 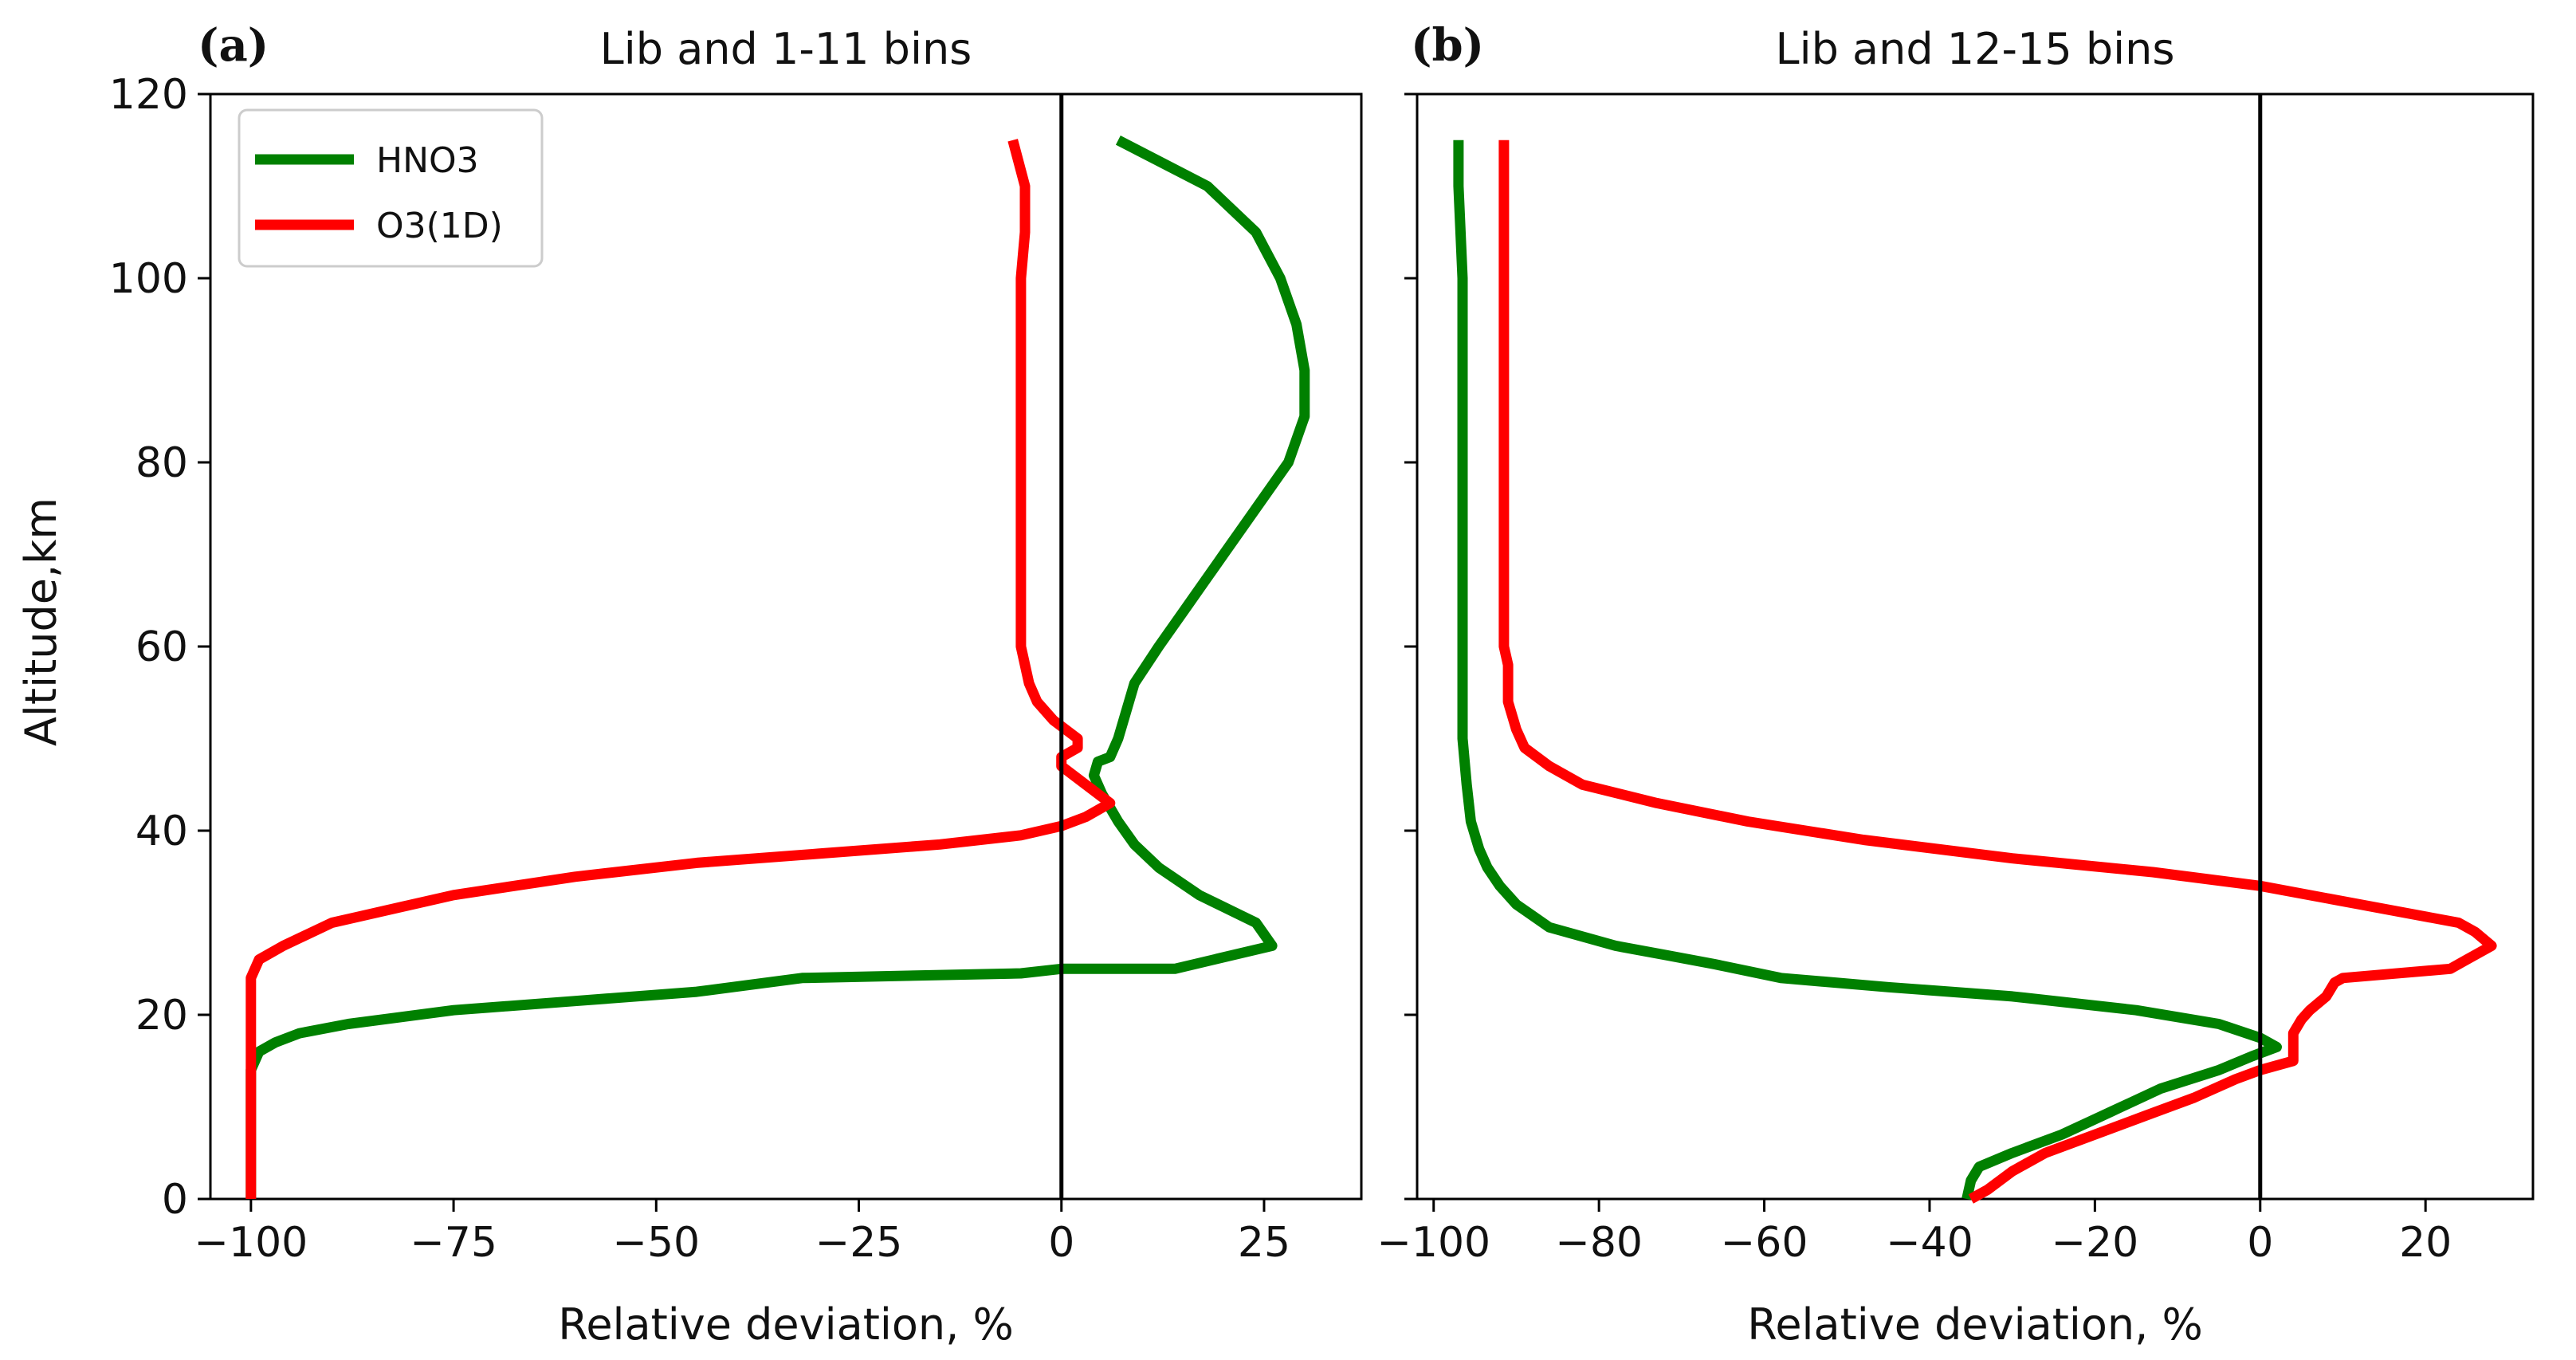 What do you see at coordinates (1974, 49) in the screenshot?
I see `panel-b-title: Lib and 12-15 bins` at bounding box center [1974, 49].